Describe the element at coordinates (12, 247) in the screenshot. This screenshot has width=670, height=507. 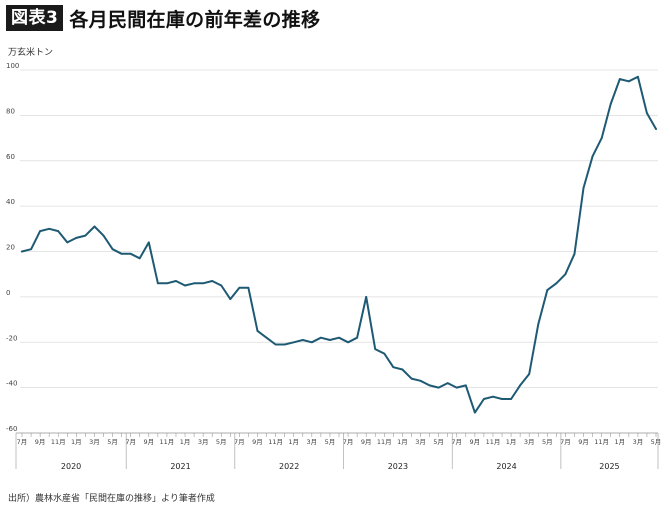
I see `y-axis-ticks: -60 -40 -20 0 20 40 60 80 100` at that location.